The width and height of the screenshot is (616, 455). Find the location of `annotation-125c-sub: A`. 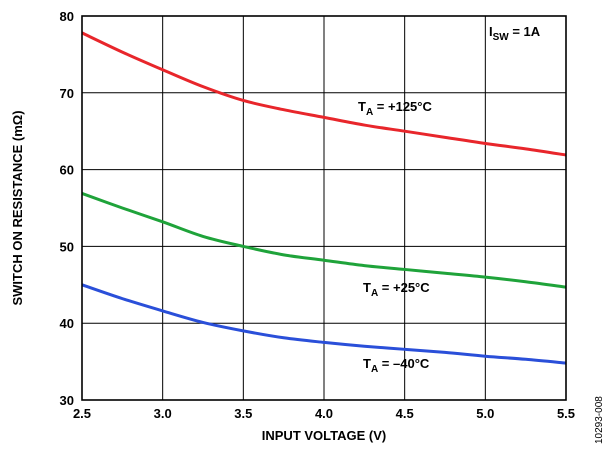

annotation-125c-sub: A is located at coordinates (369, 112).